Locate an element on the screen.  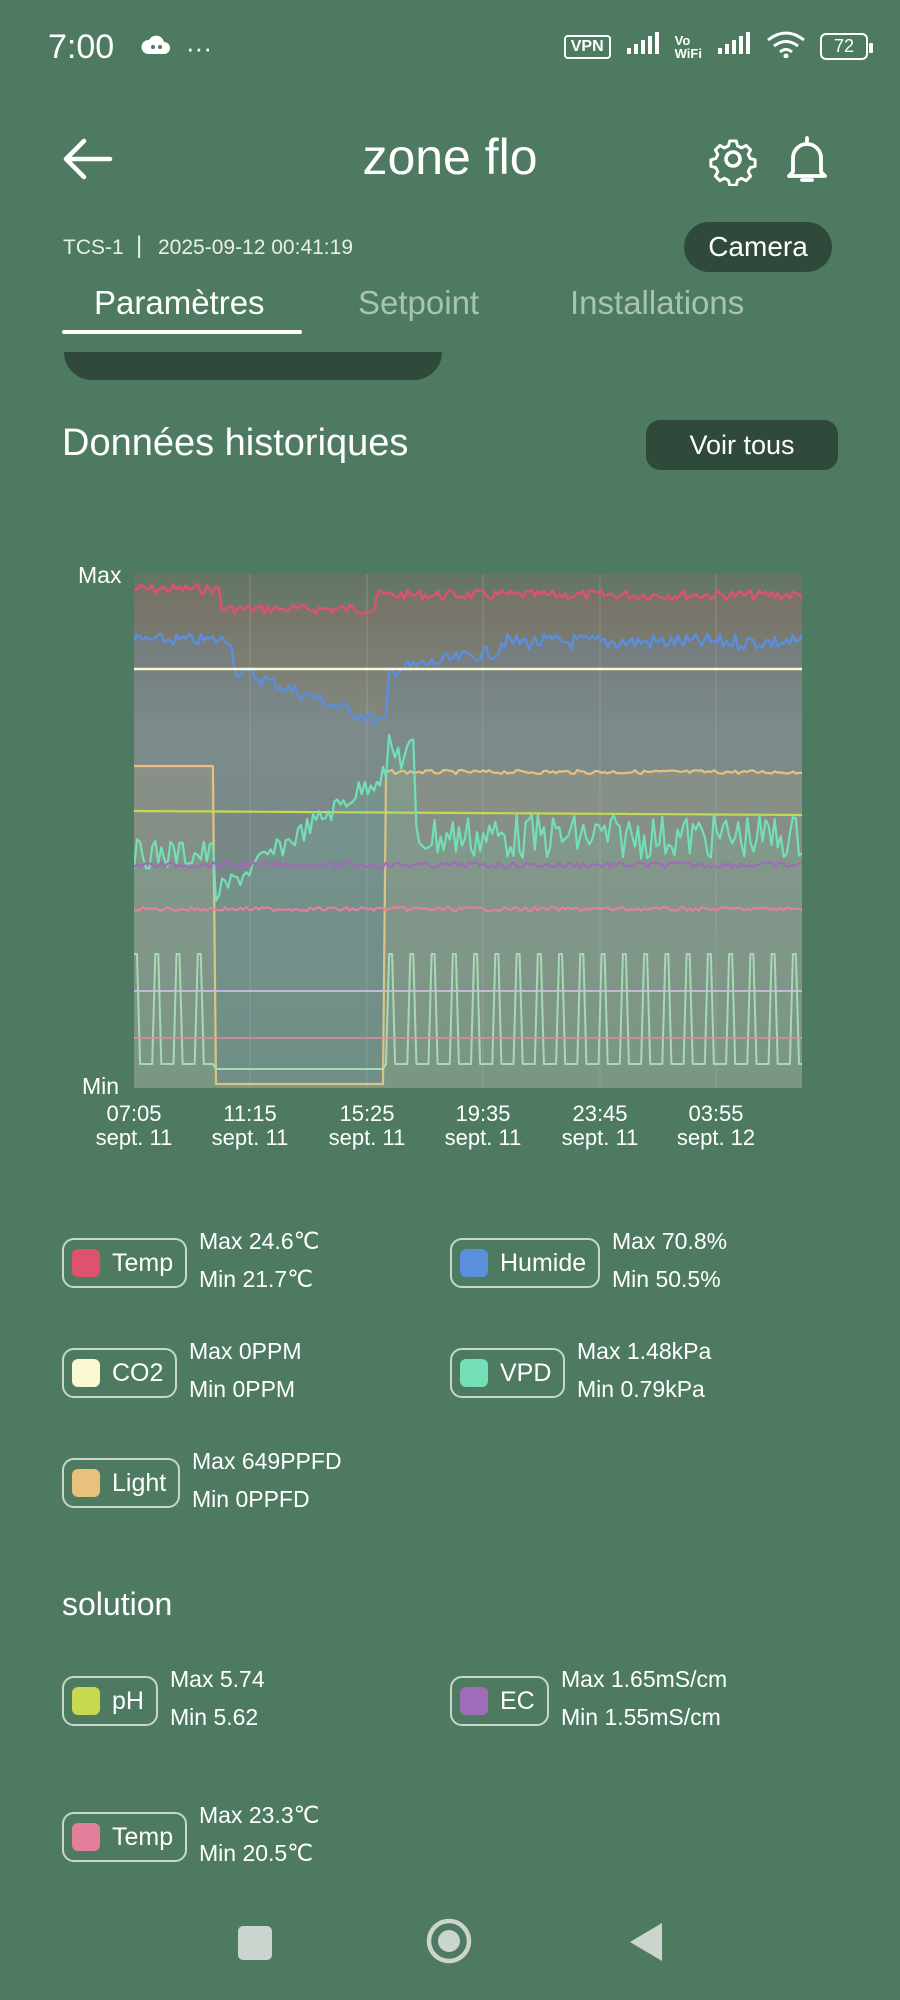
axis-min-label: Min is located at coordinates (101, 1086).